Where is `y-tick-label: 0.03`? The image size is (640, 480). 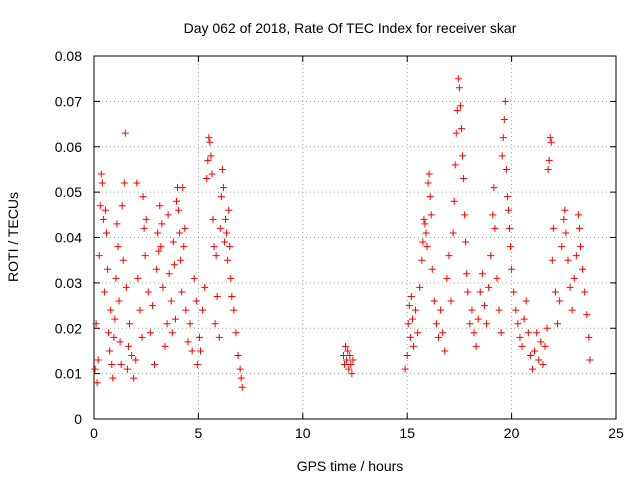 y-tick-label: 0.03 is located at coordinates (68, 283).